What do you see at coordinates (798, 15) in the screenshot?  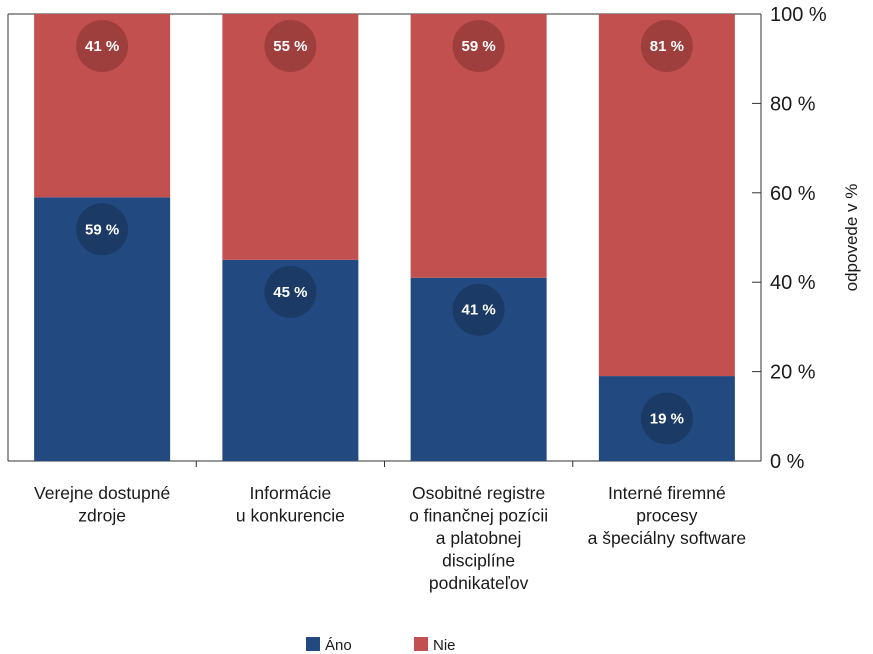 I see `y-tick-label: 100 %` at bounding box center [798, 15].